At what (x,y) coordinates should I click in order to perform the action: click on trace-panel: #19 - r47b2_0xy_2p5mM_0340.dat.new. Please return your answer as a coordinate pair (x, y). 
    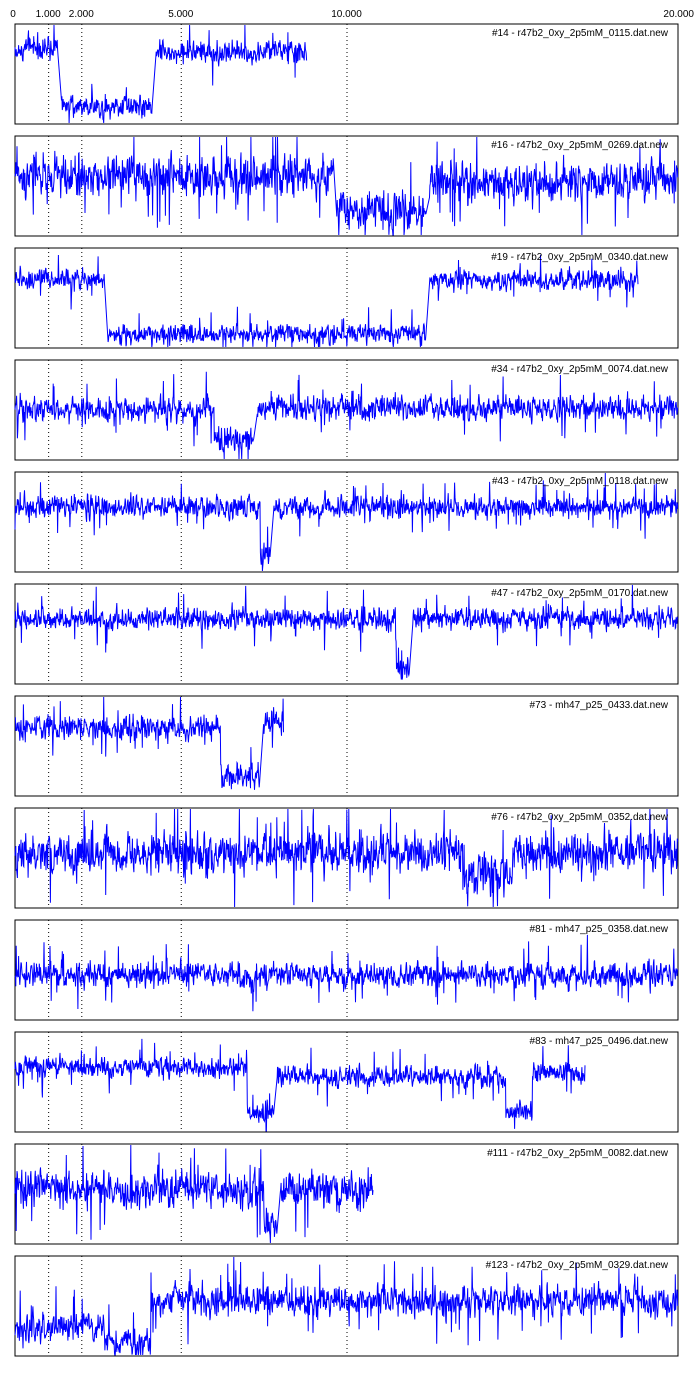
    Looking at the image, I should click on (346, 298).